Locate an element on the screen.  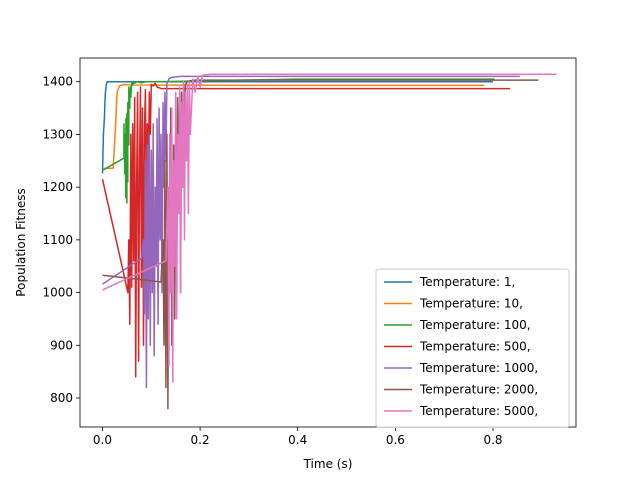
y-tick-label: 1200 is located at coordinates (57, 187).